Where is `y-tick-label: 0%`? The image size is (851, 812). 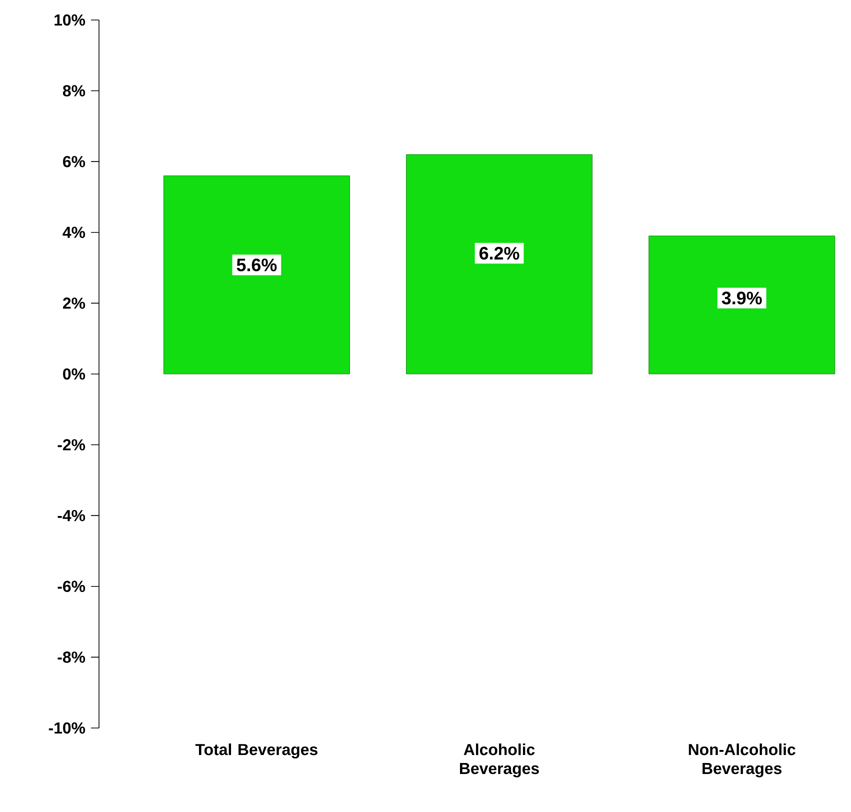
y-tick-label: 0% is located at coordinates (74, 374).